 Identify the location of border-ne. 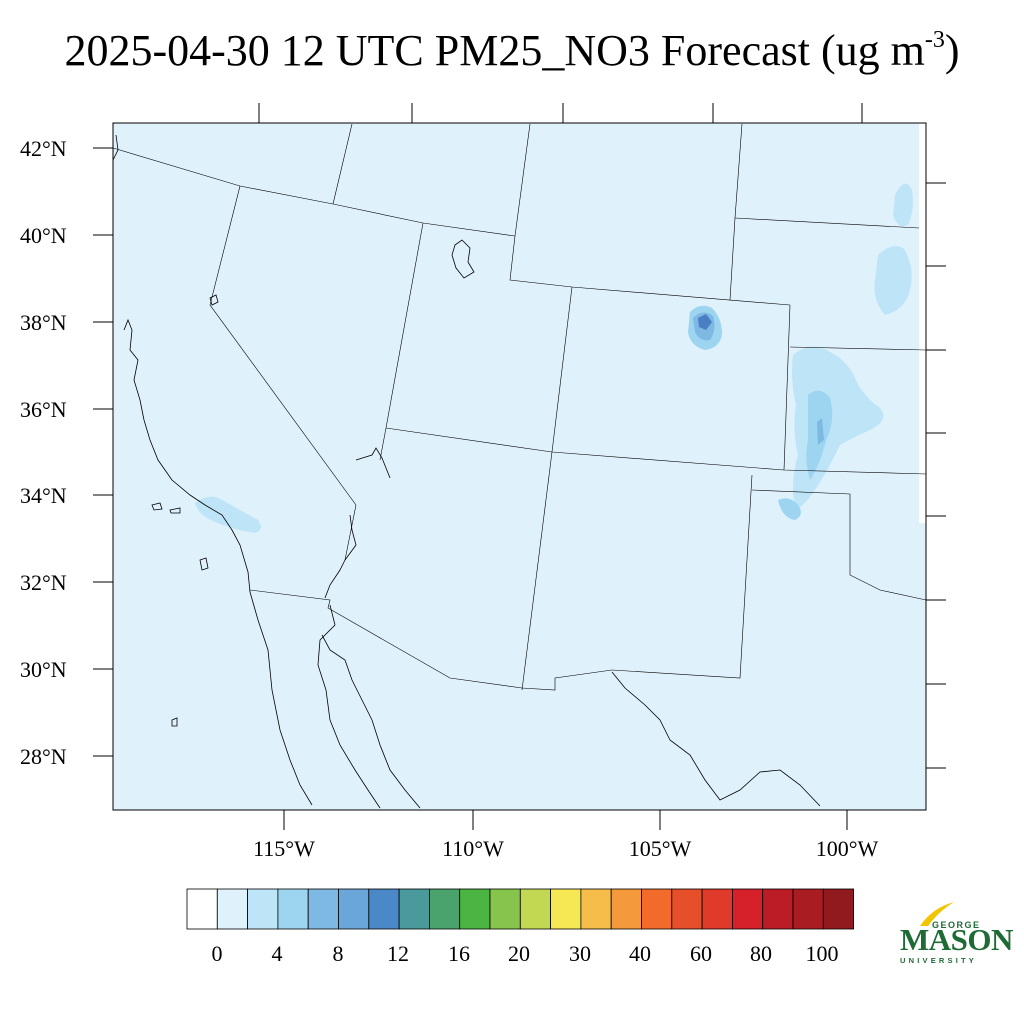
(827, 223).